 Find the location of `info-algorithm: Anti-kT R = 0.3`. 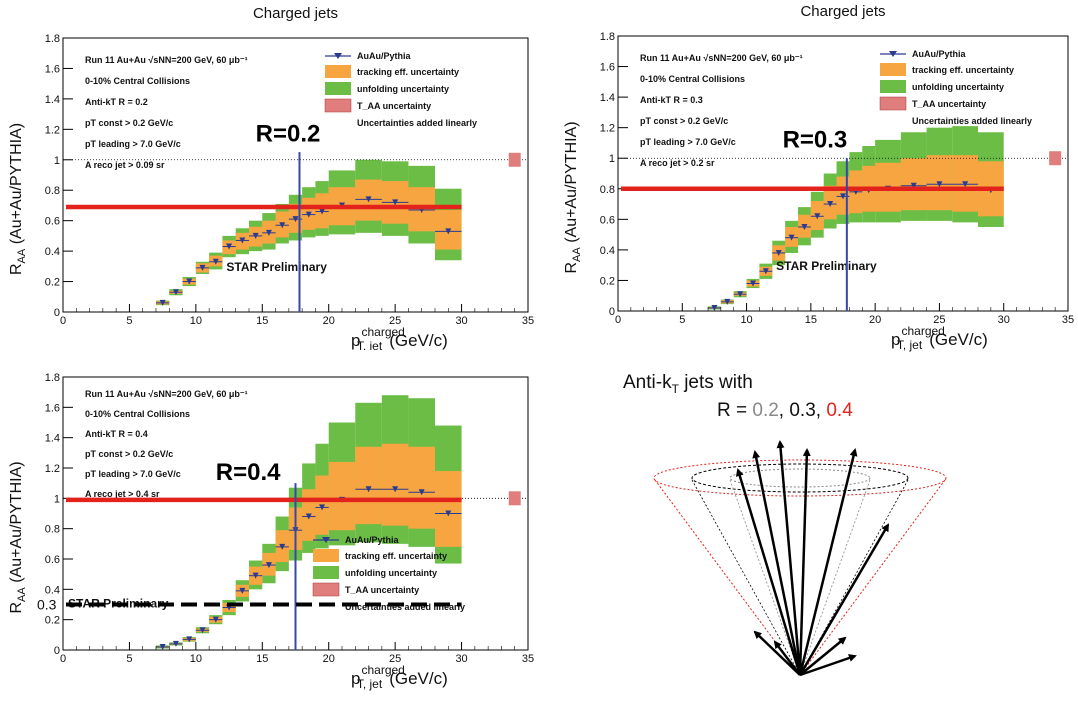

info-algorithm: Anti-kT R = 0.3 is located at coordinates (671, 100).